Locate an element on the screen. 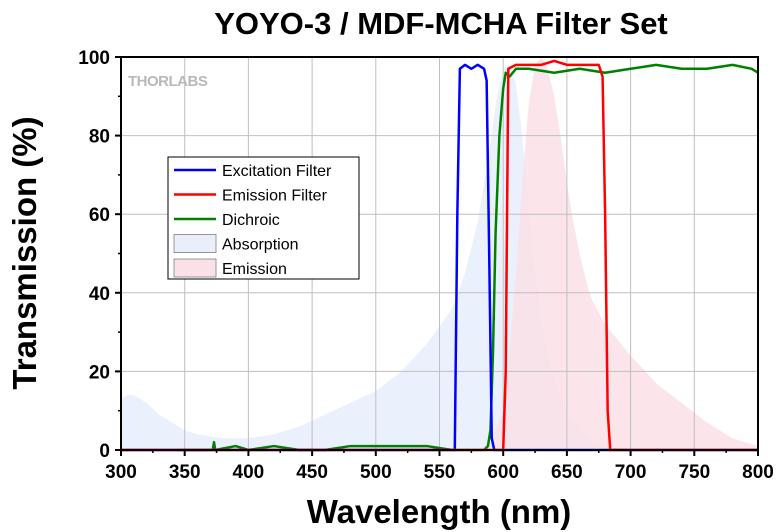  y-tick-label: 20 is located at coordinates (99, 372).